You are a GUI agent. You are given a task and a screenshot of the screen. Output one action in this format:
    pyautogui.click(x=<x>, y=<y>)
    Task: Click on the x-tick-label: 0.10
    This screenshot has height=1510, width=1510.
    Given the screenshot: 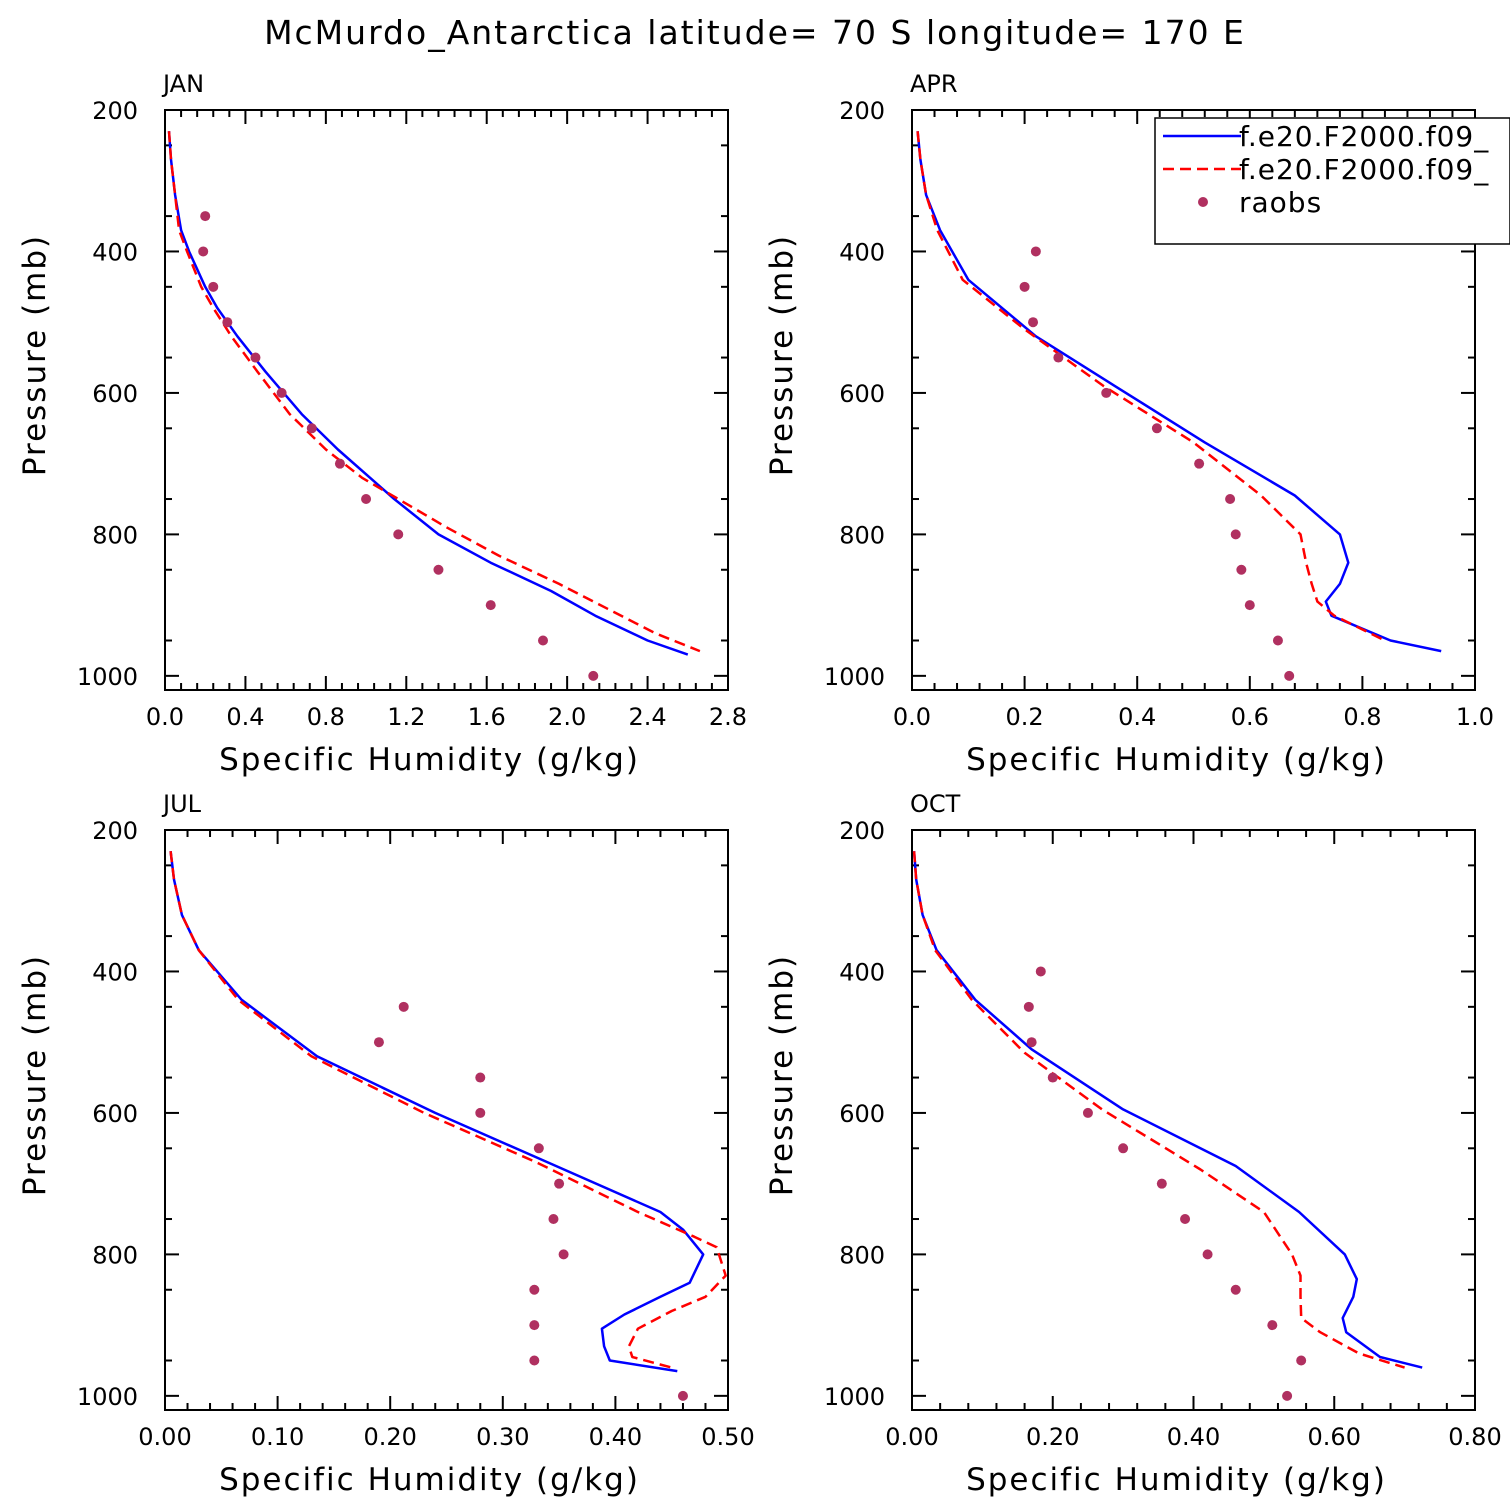 What is the action you would take?
    pyautogui.click(x=277, y=1437)
    